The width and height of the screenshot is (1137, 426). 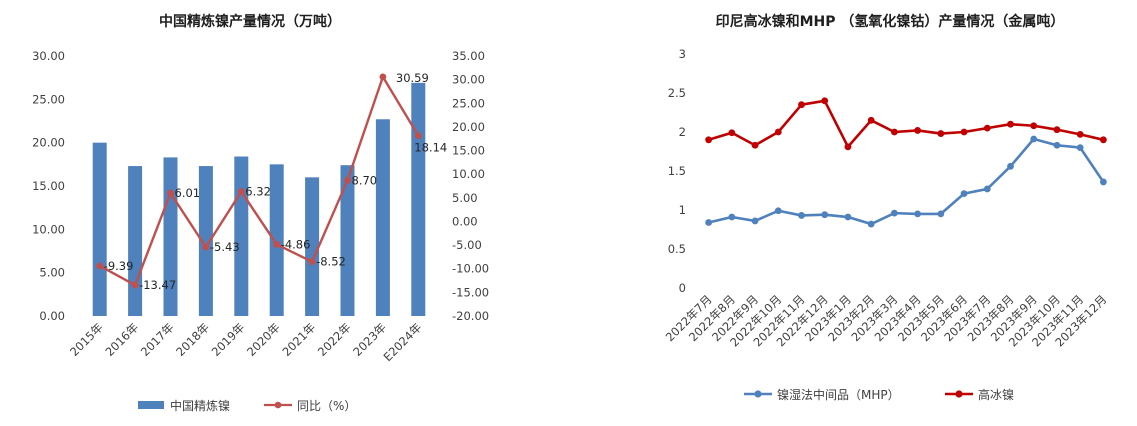 What do you see at coordinates (331, 262) in the screenshot?
I see `yoy-data-label: -8.52` at bounding box center [331, 262].